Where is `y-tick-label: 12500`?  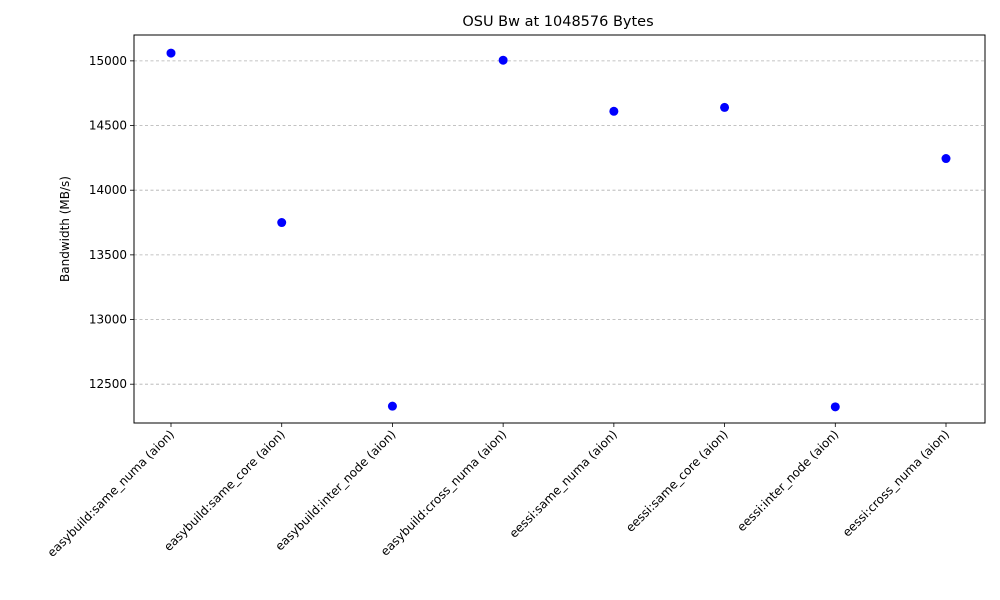 y-tick-label: 12500 is located at coordinates (108, 384).